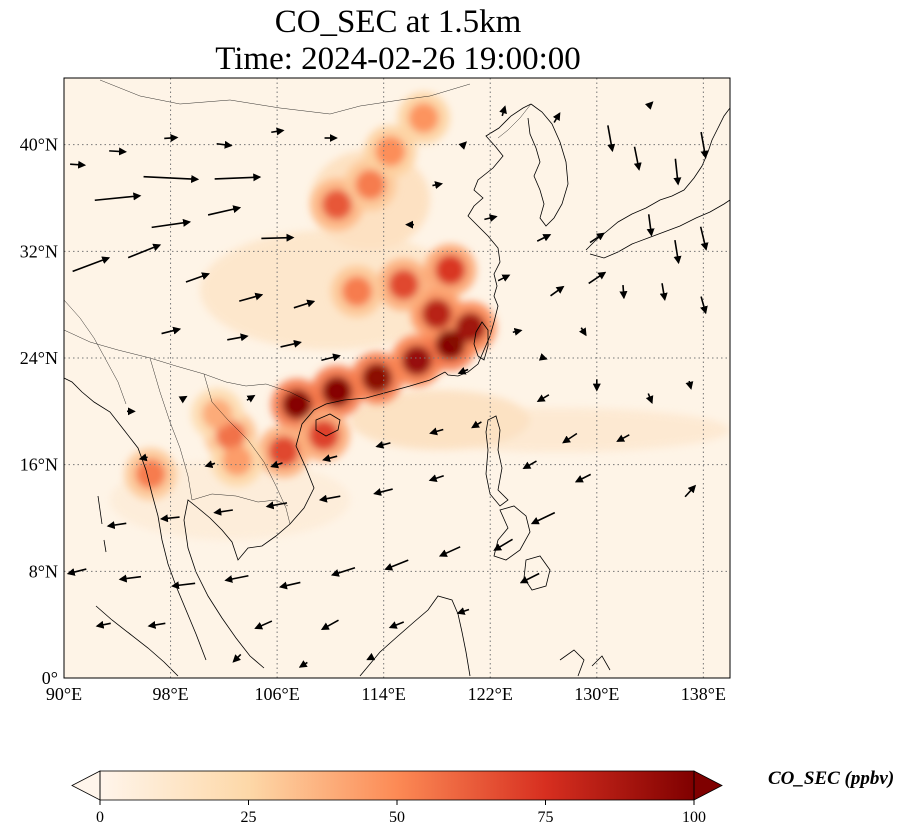  Describe the element at coordinates (170, 694) in the screenshot. I see `lon-tick-label: 98°E` at that location.